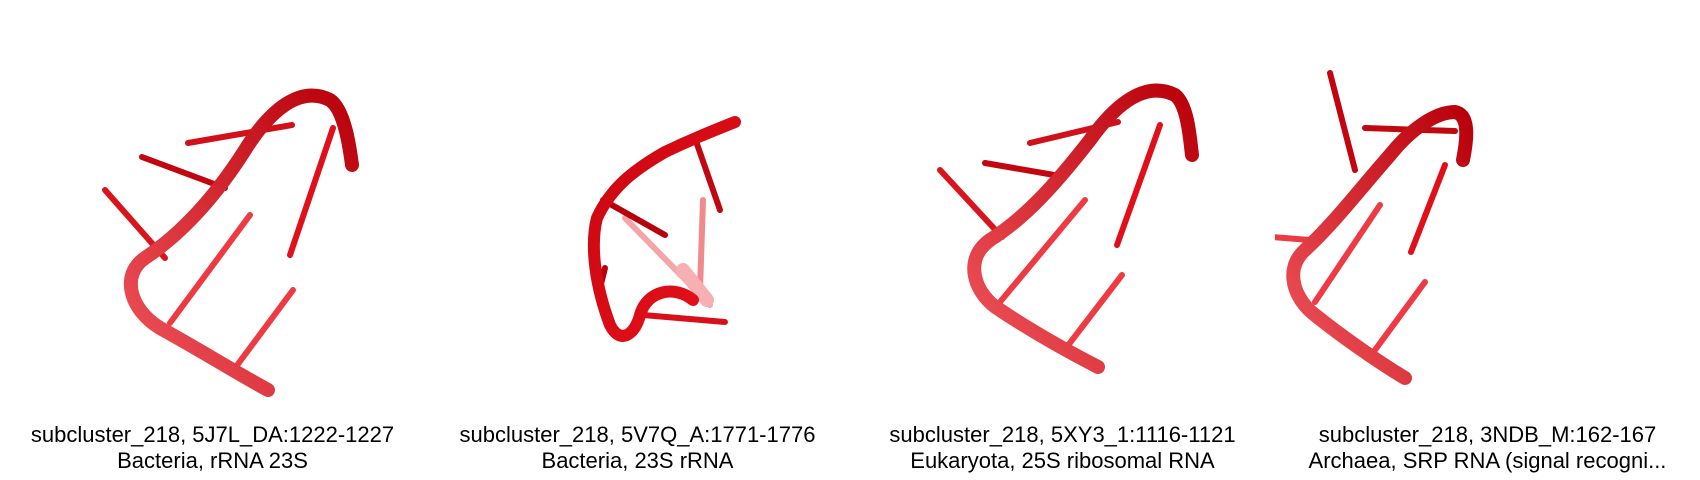  What do you see at coordinates (212, 434) in the screenshot?
I see `panel-title: subcluster_218, 5J7L_DA:1222-1227` at bounding box center [212, 434].